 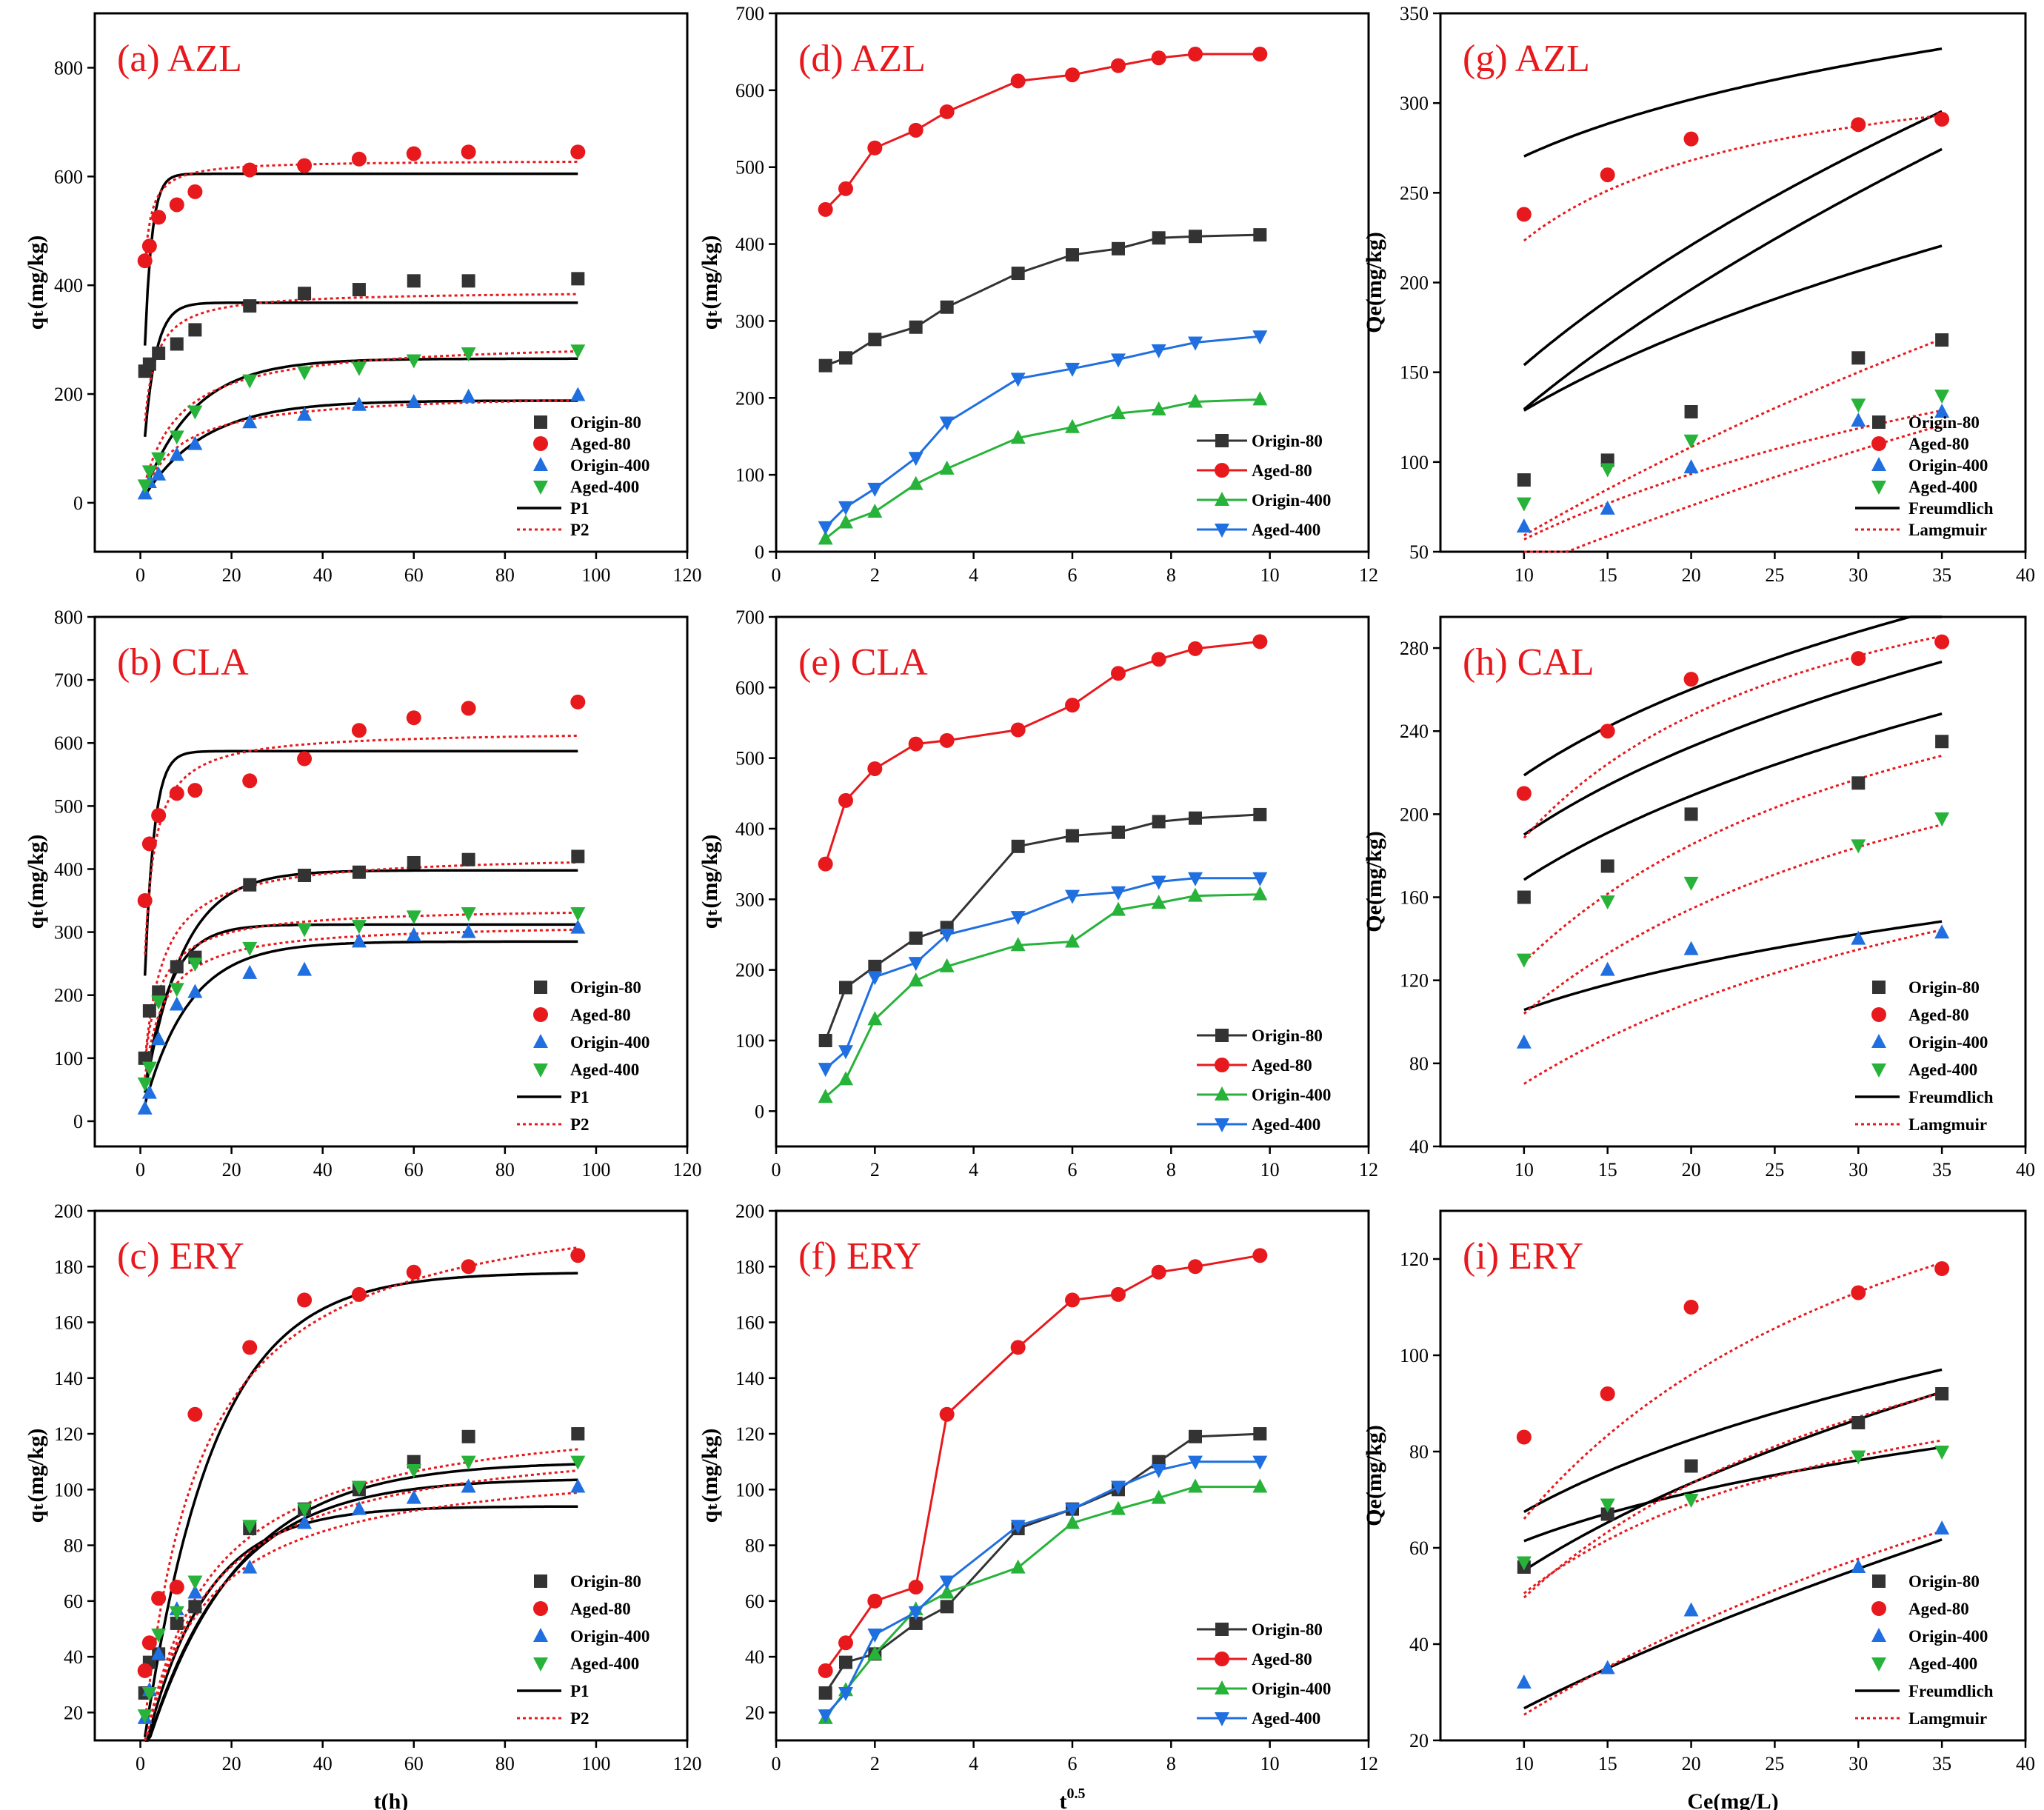 I want to click on y-tick-label: 140, so click(x=68, y=1378).